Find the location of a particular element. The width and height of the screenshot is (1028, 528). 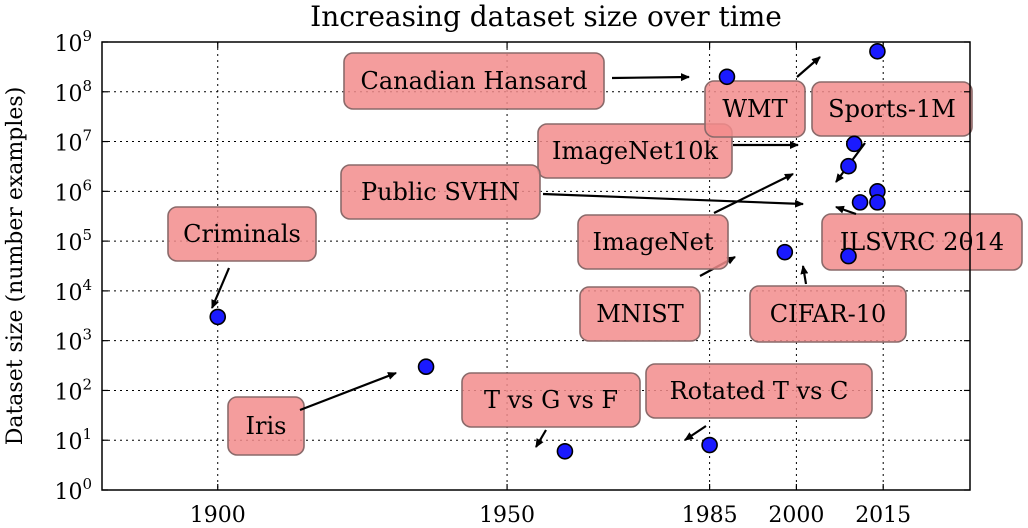

label-box-public-svhn is located at coordinates (440, 192).